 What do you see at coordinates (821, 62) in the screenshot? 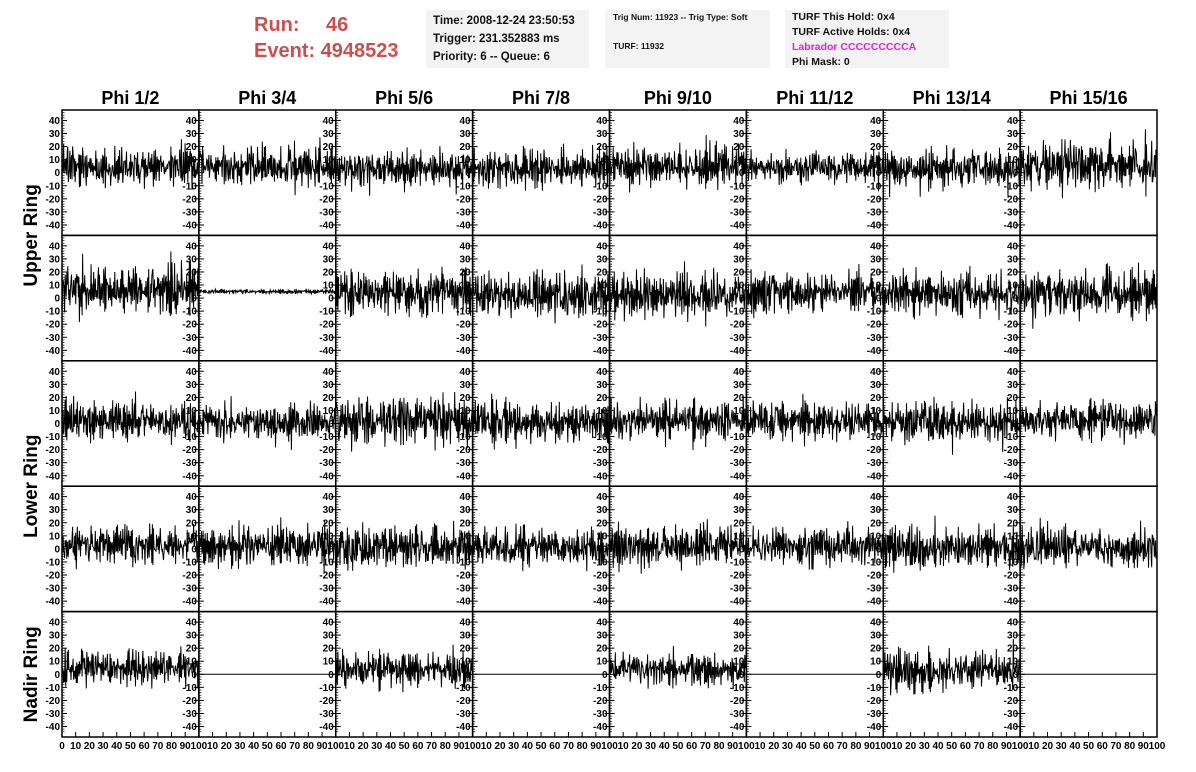
I see `phi-mask-text: Phi Mask: 0` at bounding box center [821, 62].